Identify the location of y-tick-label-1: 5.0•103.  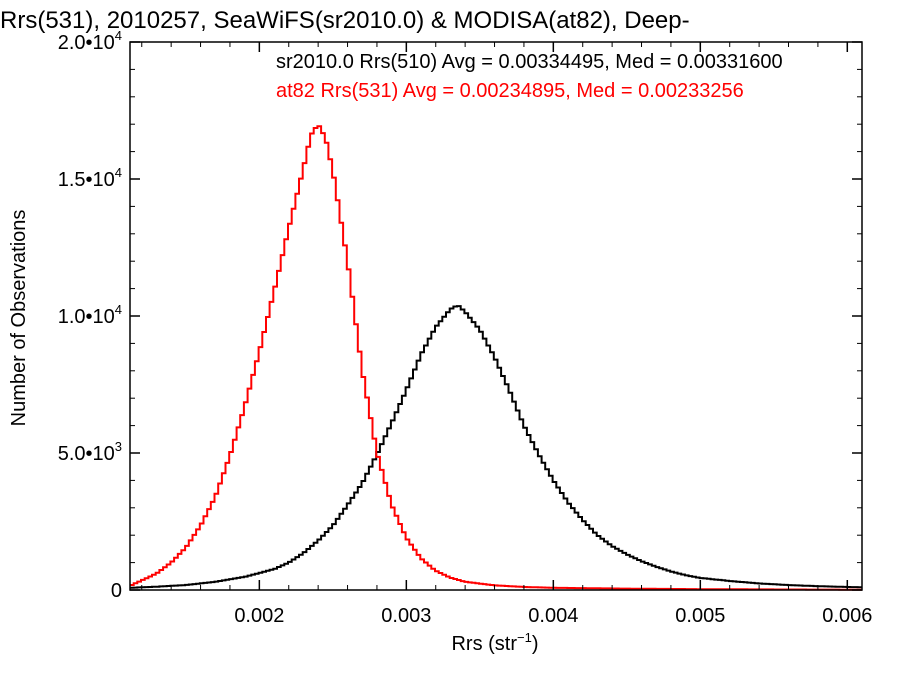
(90, 452).